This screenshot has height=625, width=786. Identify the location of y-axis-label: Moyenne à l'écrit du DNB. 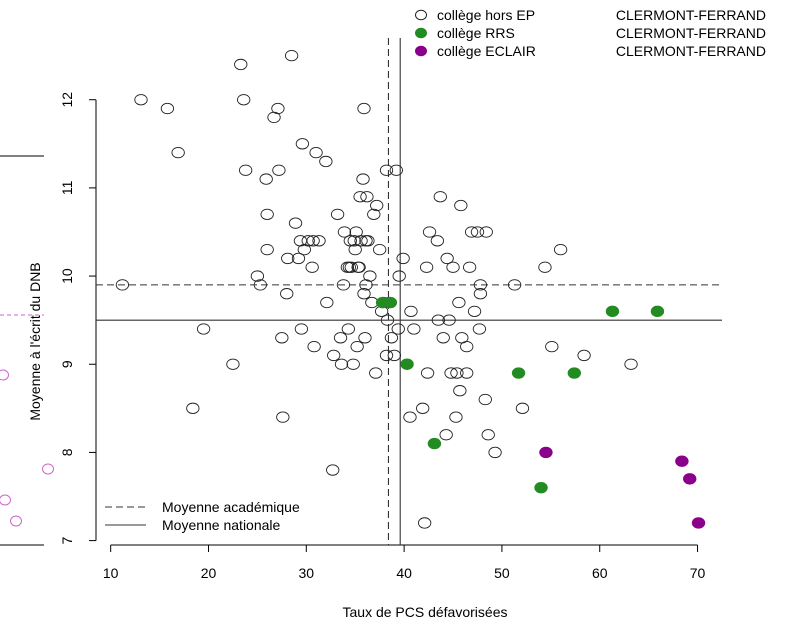
(35, 341).